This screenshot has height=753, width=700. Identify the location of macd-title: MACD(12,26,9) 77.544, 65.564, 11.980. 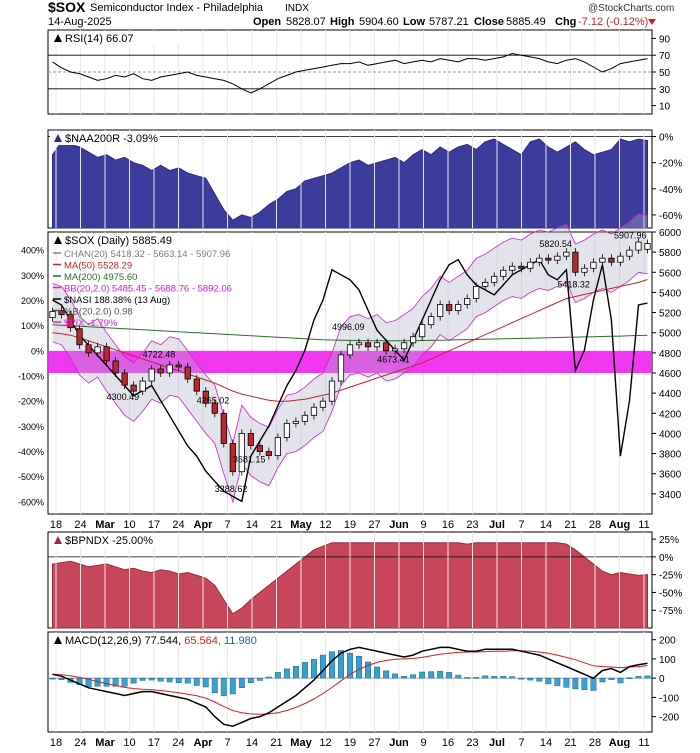
(161, 641).